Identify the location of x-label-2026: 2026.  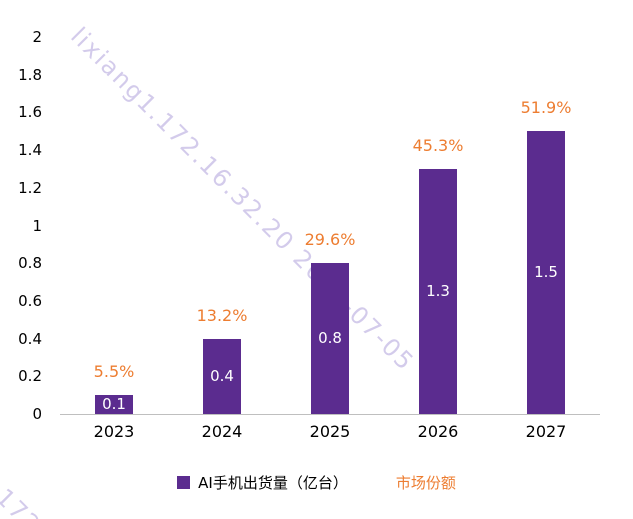
(438, 431).